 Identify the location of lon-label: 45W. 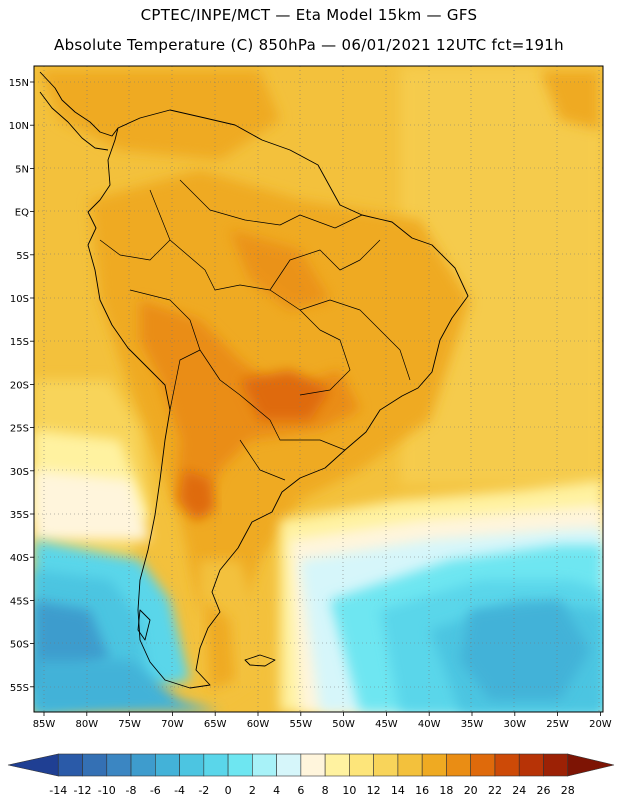
(386, 724).